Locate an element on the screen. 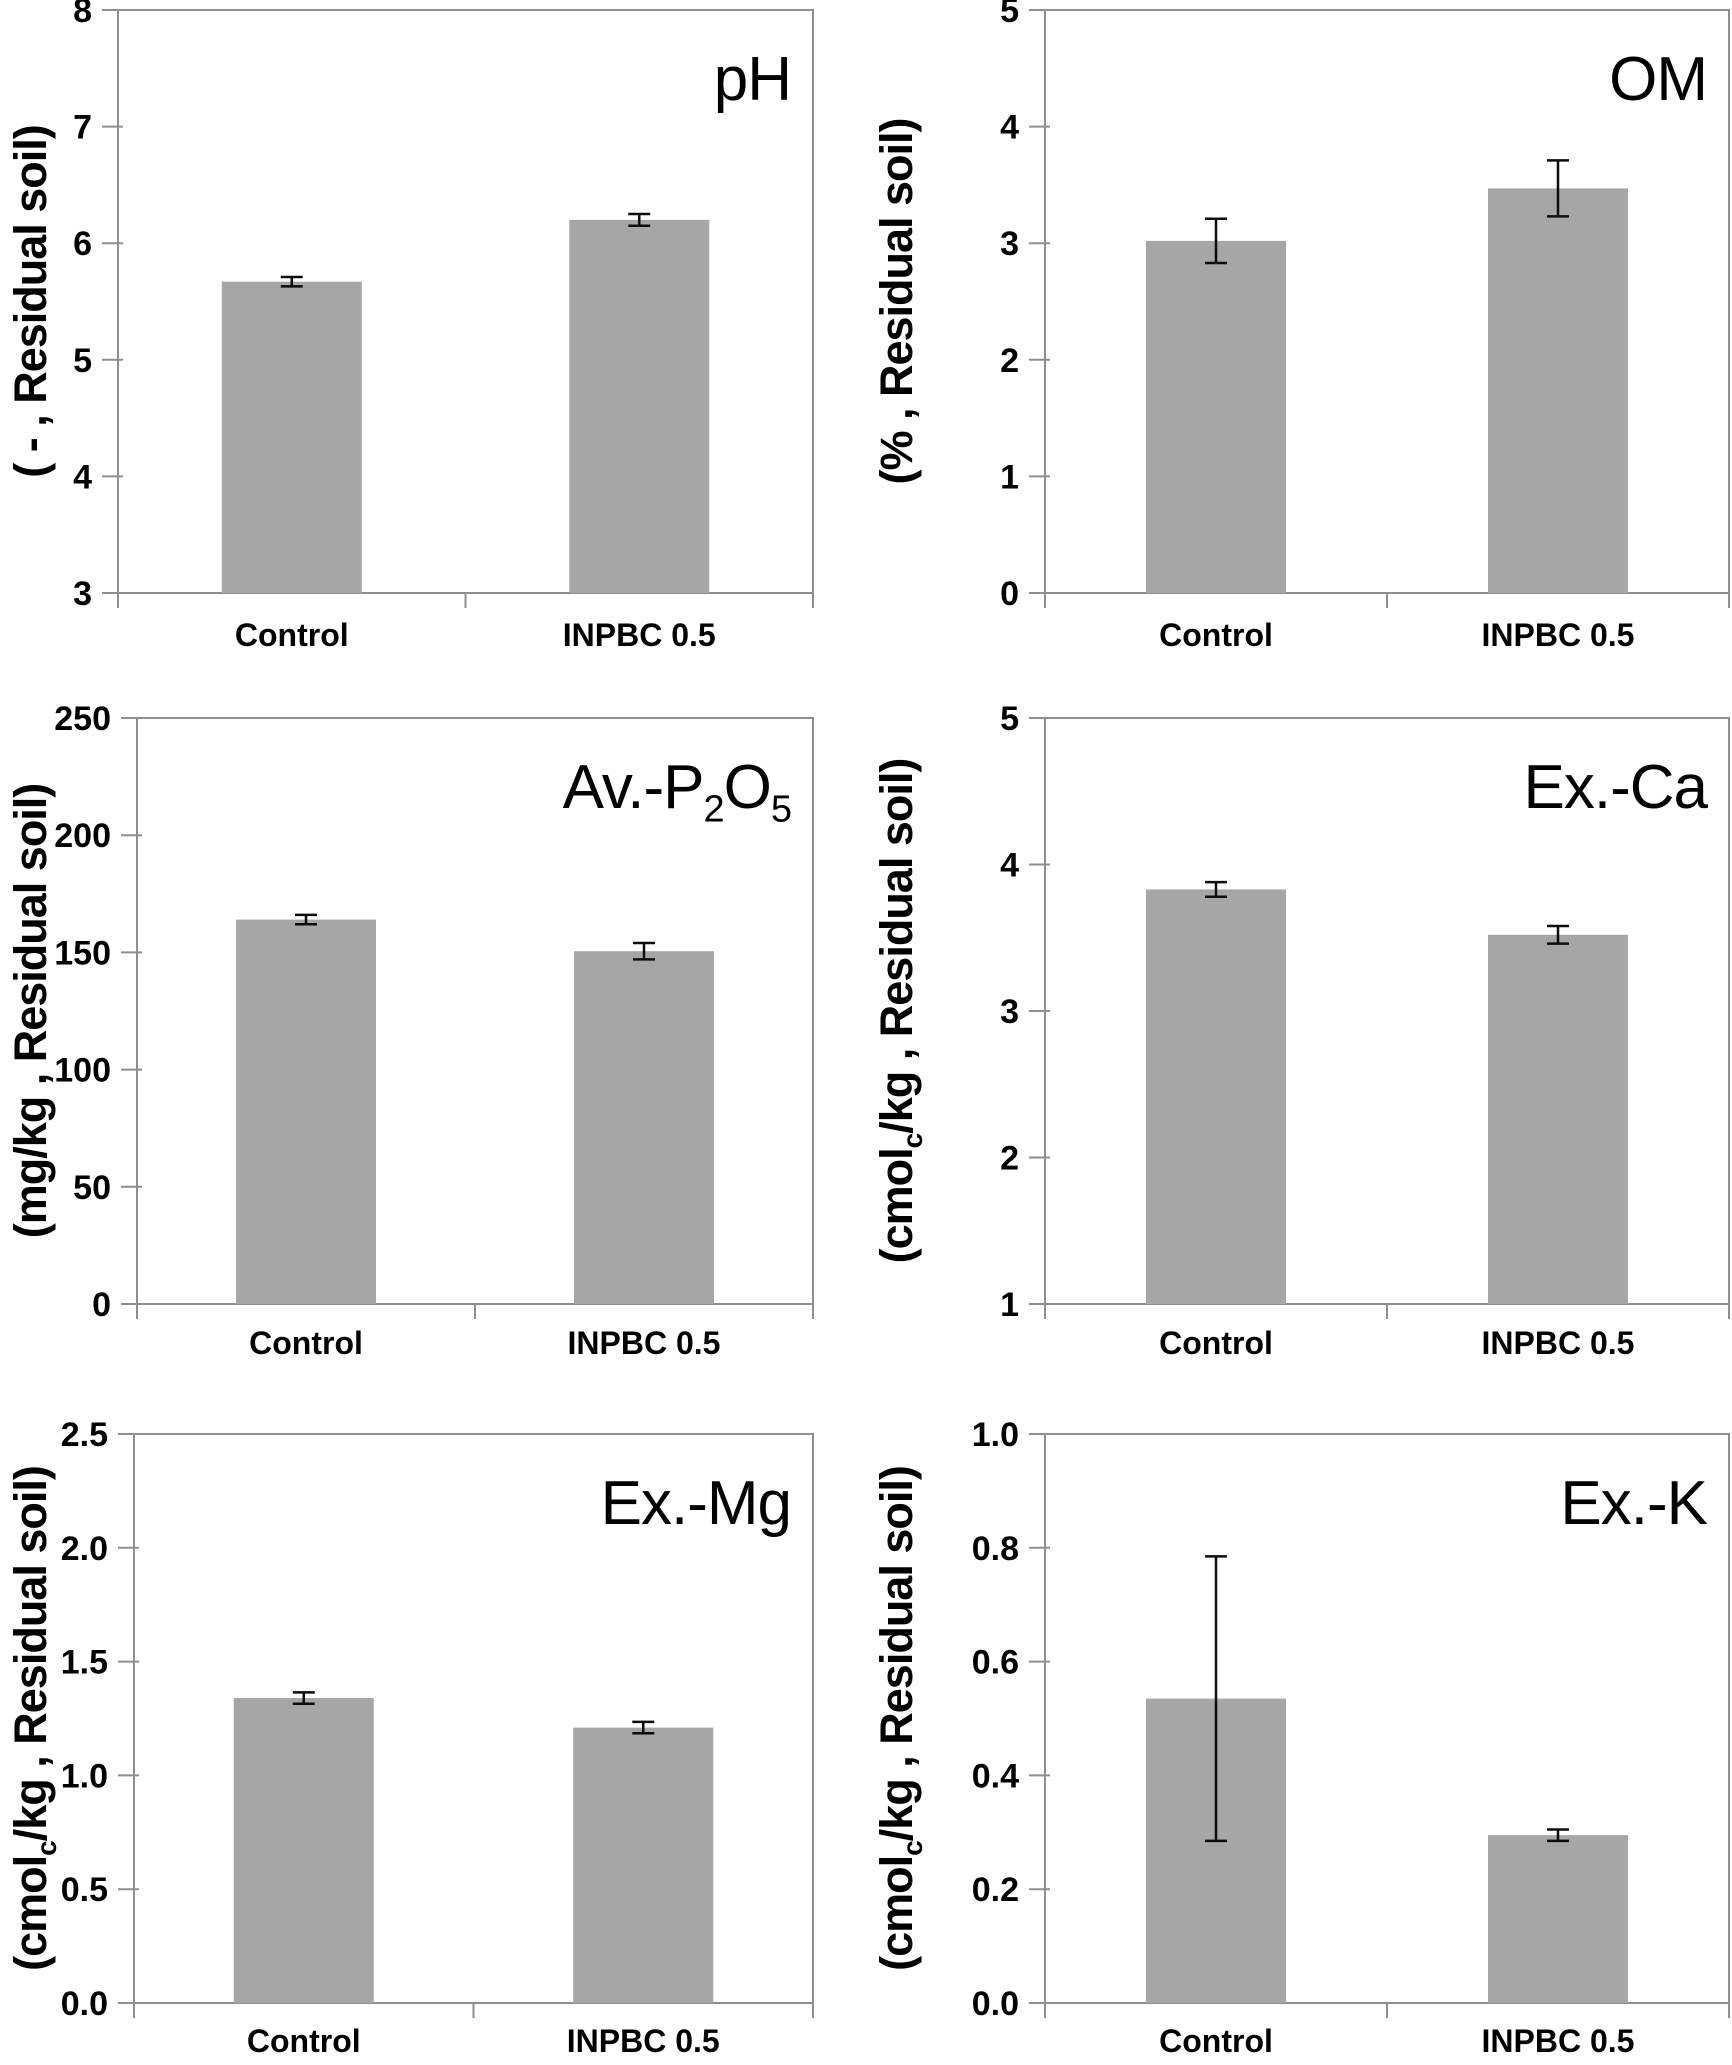  y-tick-label: 8 is located at coordinates (82, 15).